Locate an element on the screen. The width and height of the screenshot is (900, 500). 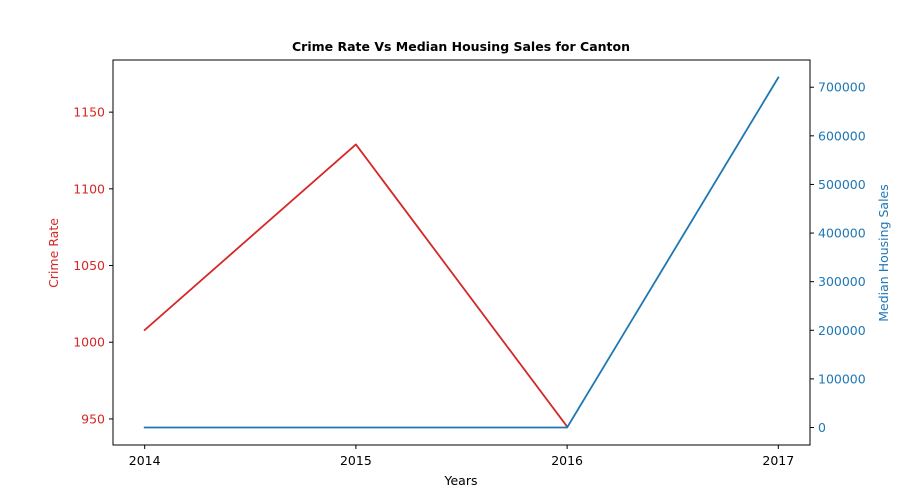
x-tick-label: 2014 is located at coordinates (145, 460).